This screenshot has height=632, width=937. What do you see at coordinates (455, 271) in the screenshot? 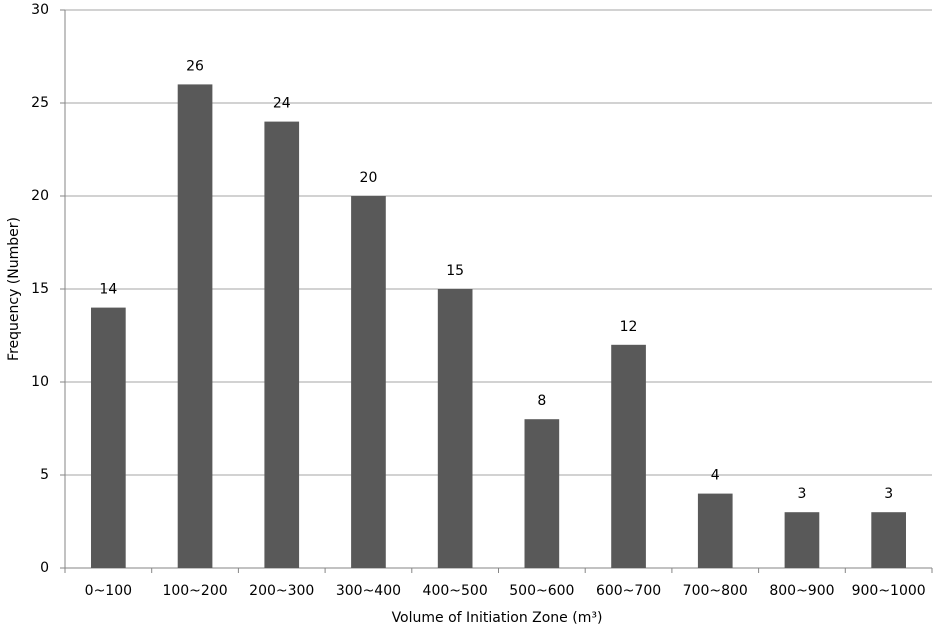
I see `data-label: 15` at bounding box center [455, 271].